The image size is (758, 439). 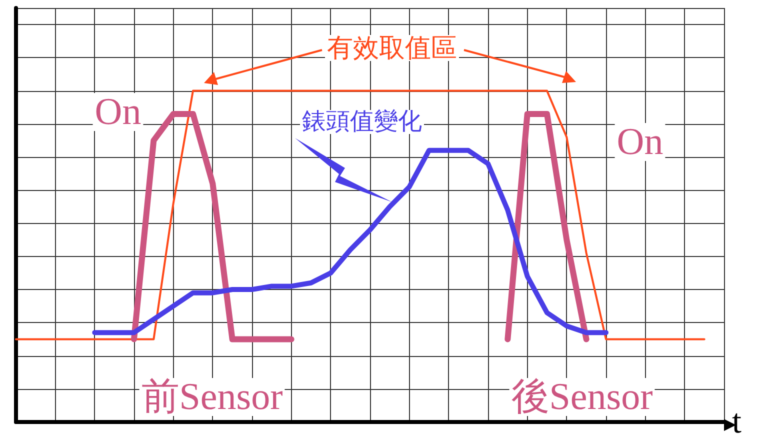 What do you see at coordinates (582, 397) in the screenshot?
I see `annotation: 後Sensor` at bounding box center [582, 397].